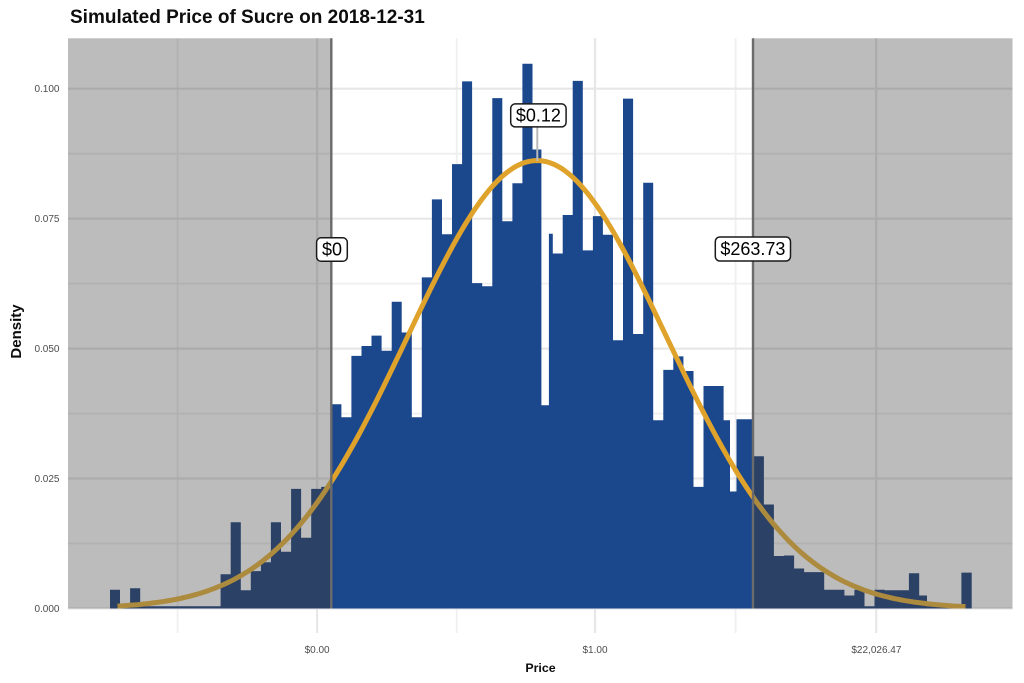 Image resolution: width=1024 pixels, height=683 pixels. I want to click on svg-text: $0.00, so click(317, 650).